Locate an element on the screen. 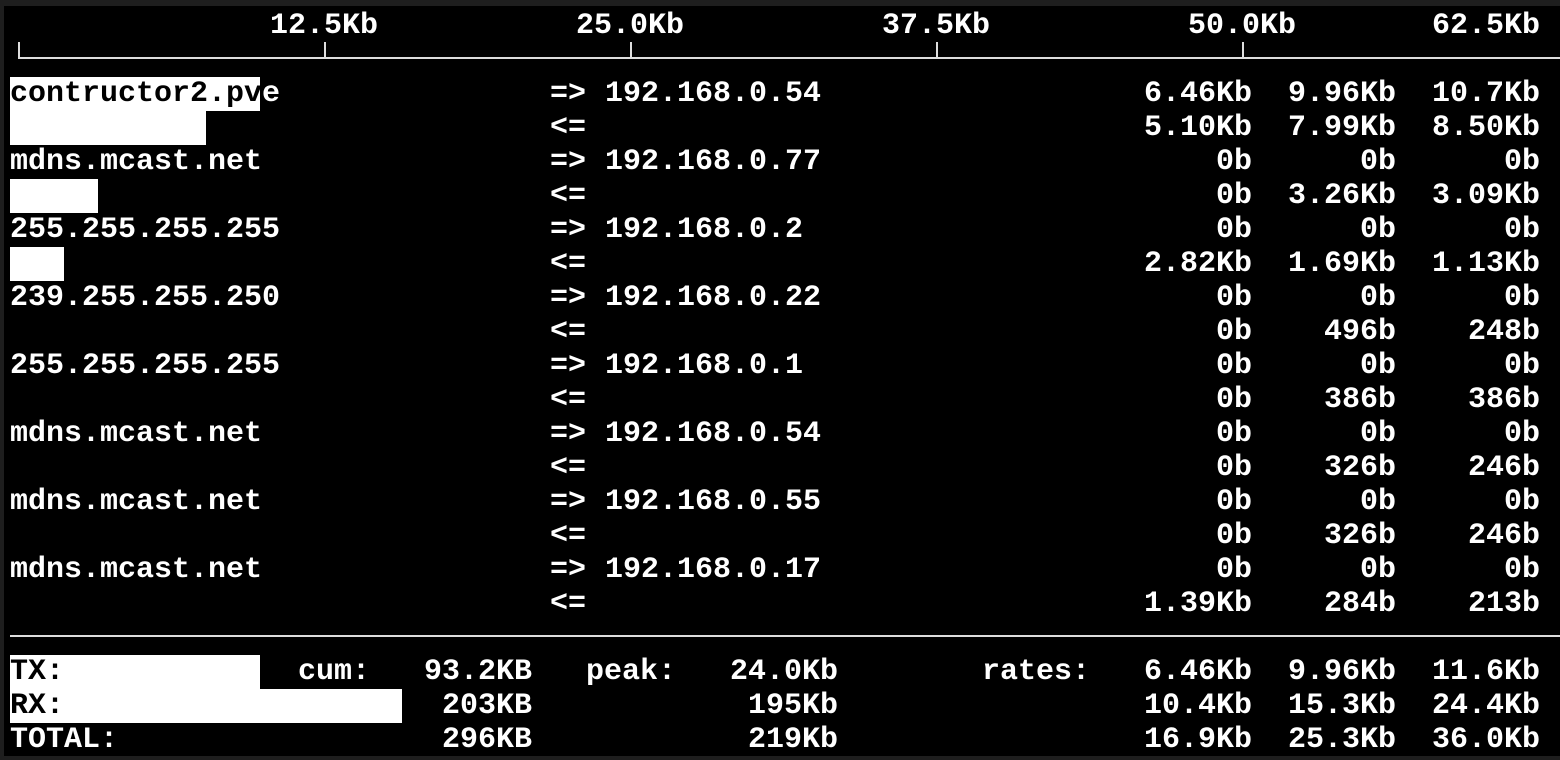  connection-destination: 192.168.0.1 is located at coordinates (704, 366).